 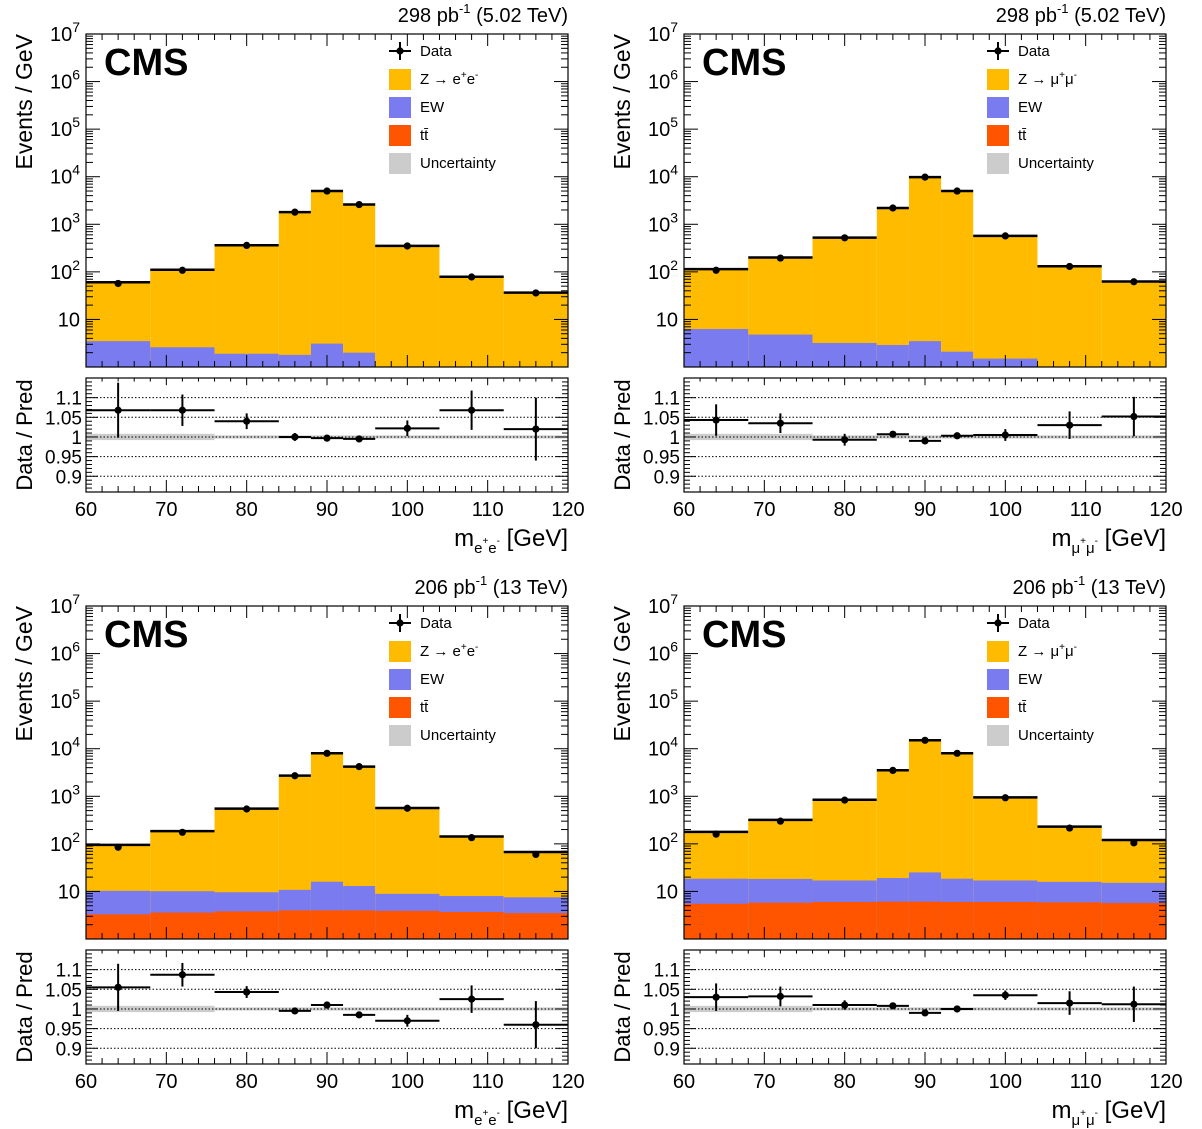 I want to click on legend-ttbar-swatch, so click(x=400, y=707).